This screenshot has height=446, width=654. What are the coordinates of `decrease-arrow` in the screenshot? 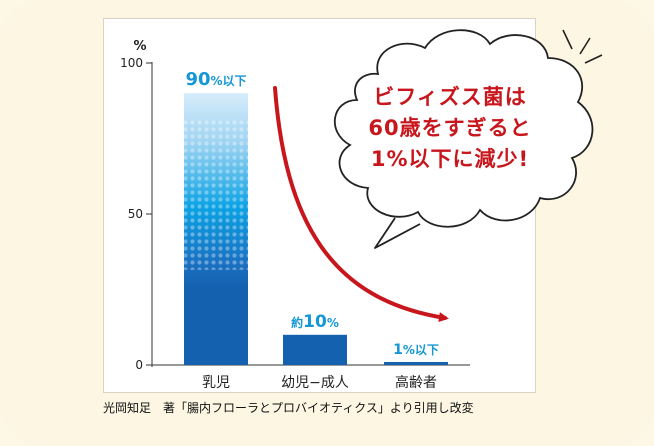 It's located at (361, 204).